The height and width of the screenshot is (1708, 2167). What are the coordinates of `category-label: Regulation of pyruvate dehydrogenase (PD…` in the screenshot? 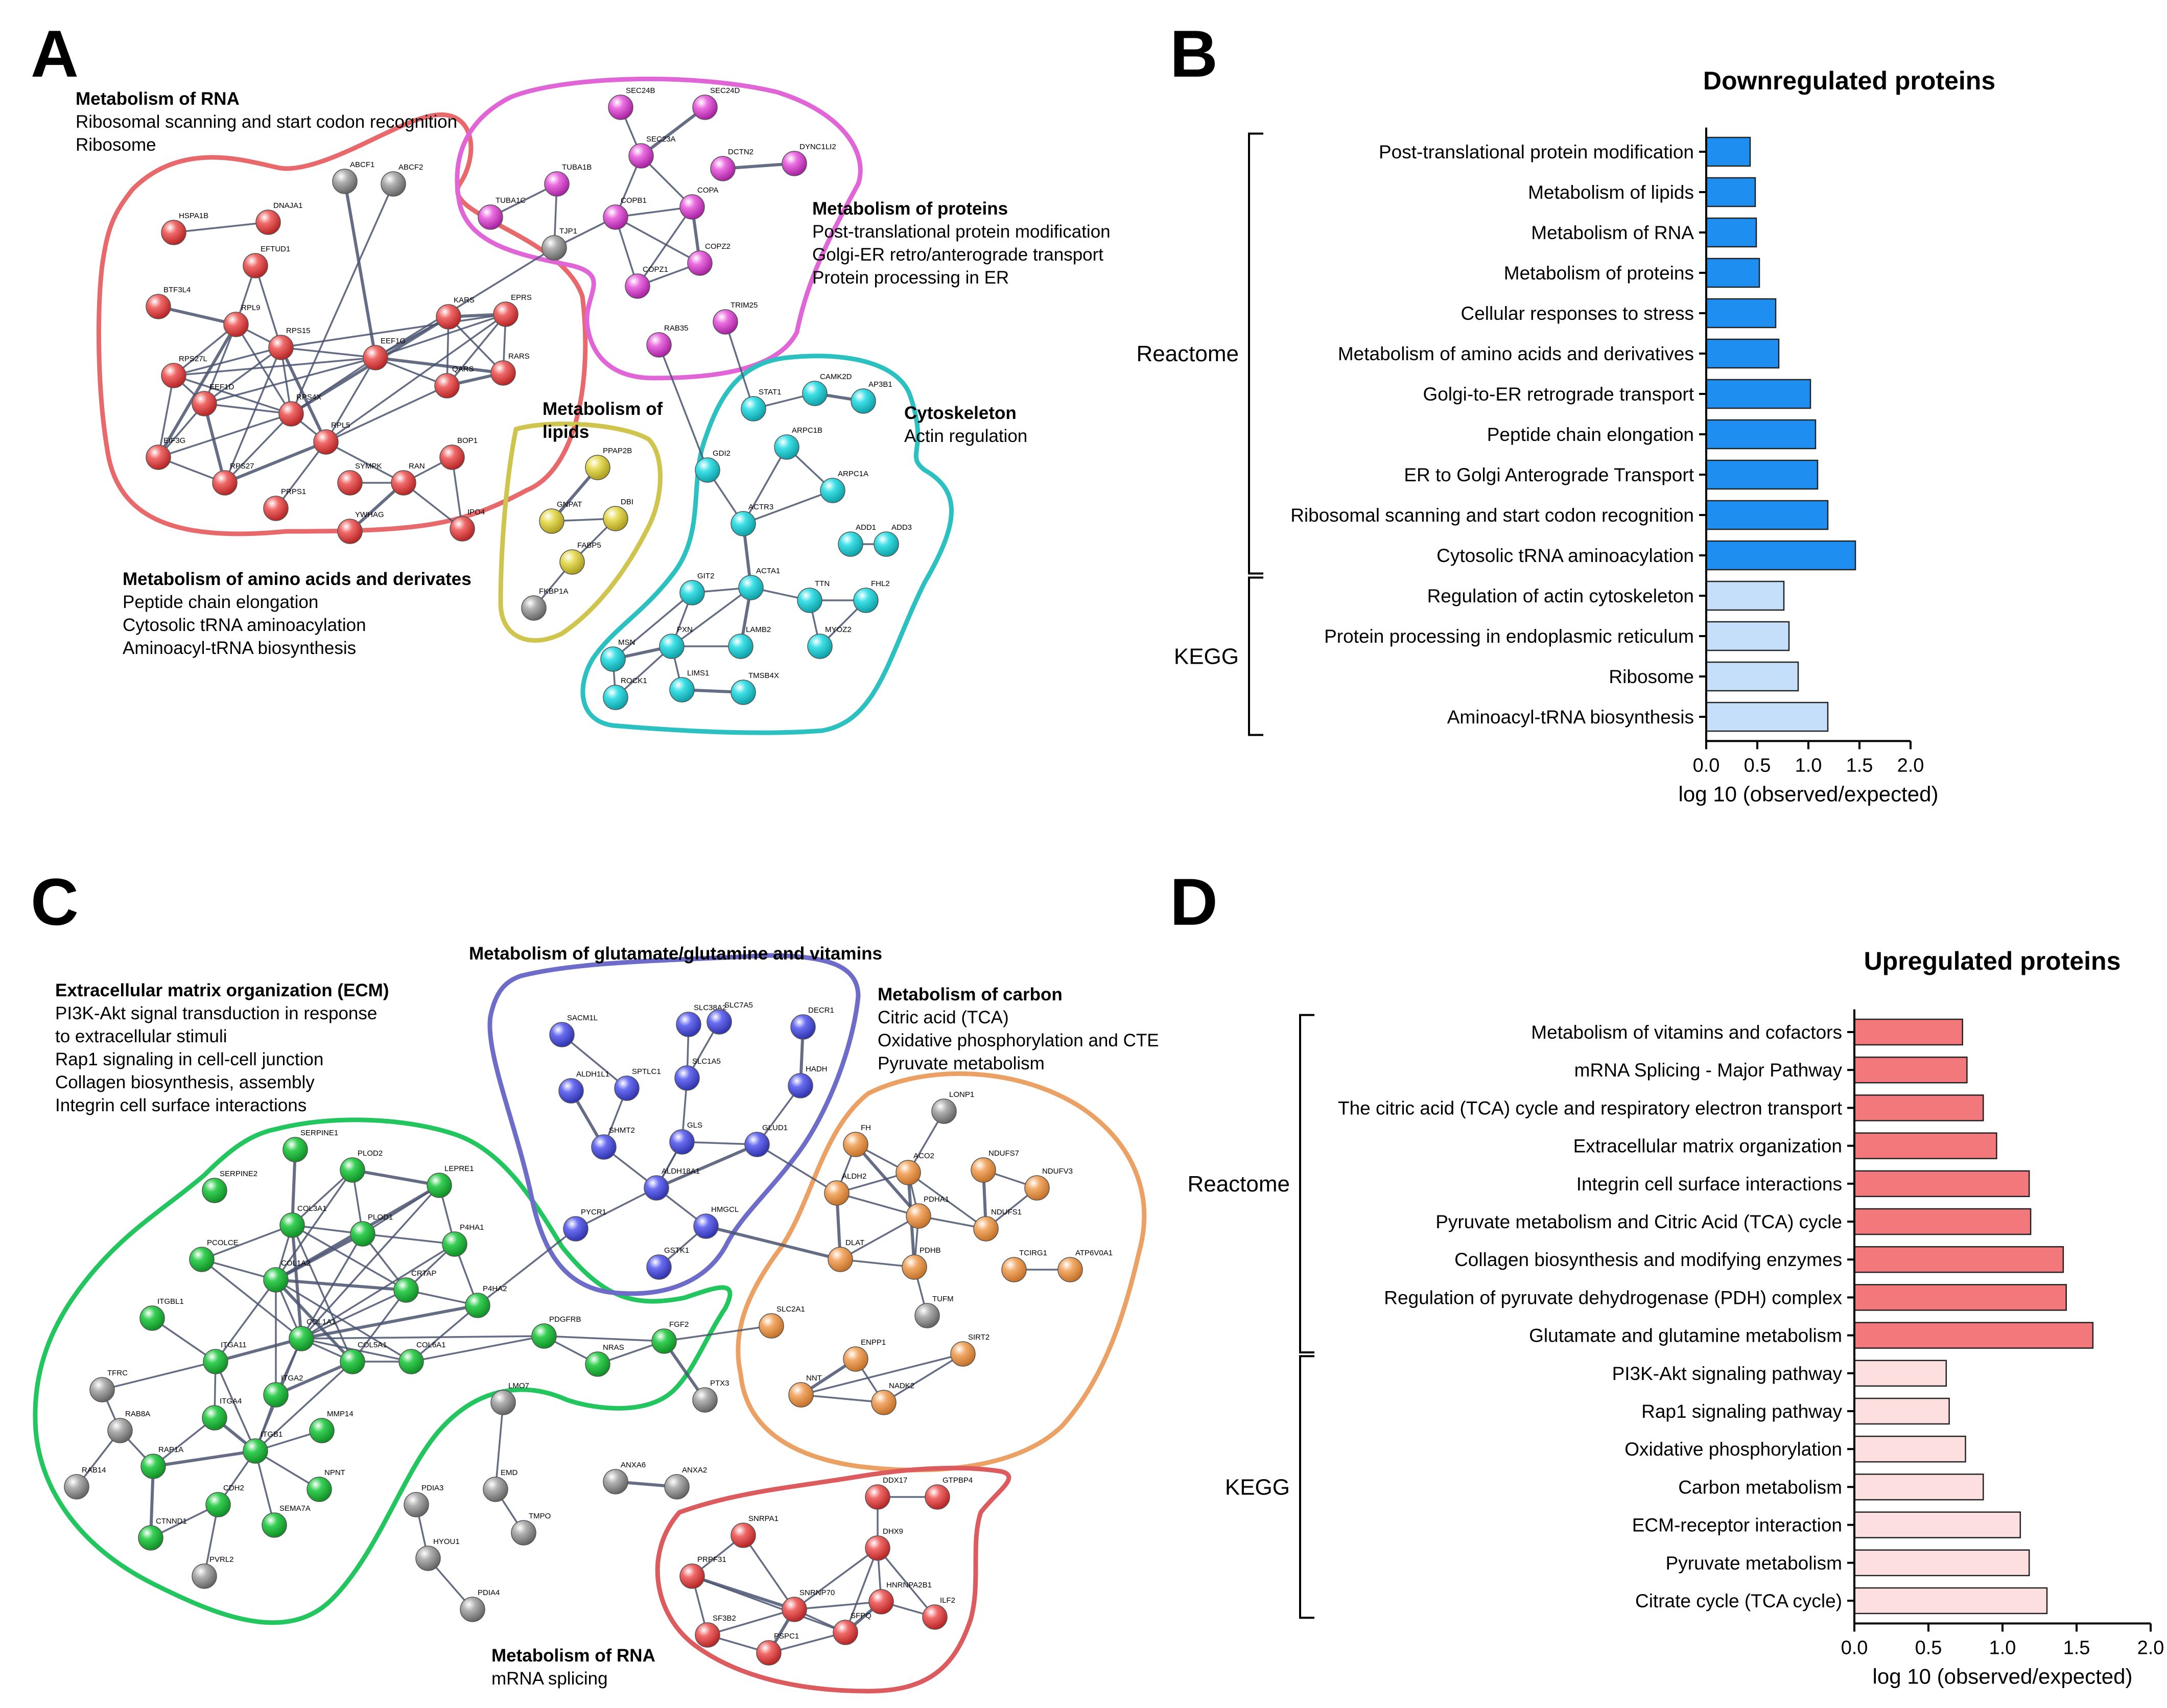 It's located at (1613, 1297).